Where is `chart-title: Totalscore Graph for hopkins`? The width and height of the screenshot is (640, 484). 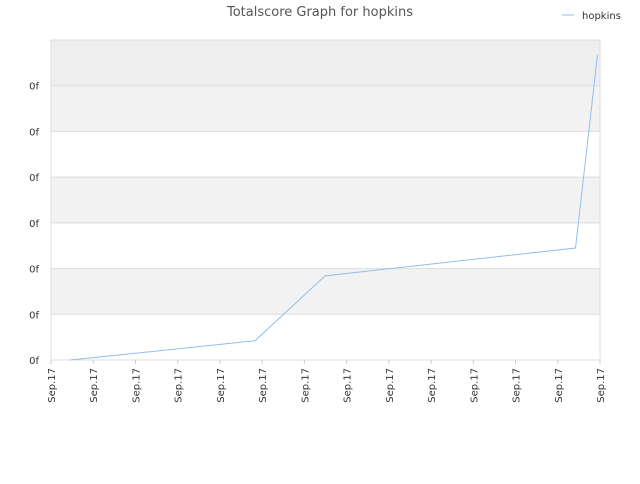 chart-title: Totalscore Graph for hopkins is located at coordinates (319, 12).